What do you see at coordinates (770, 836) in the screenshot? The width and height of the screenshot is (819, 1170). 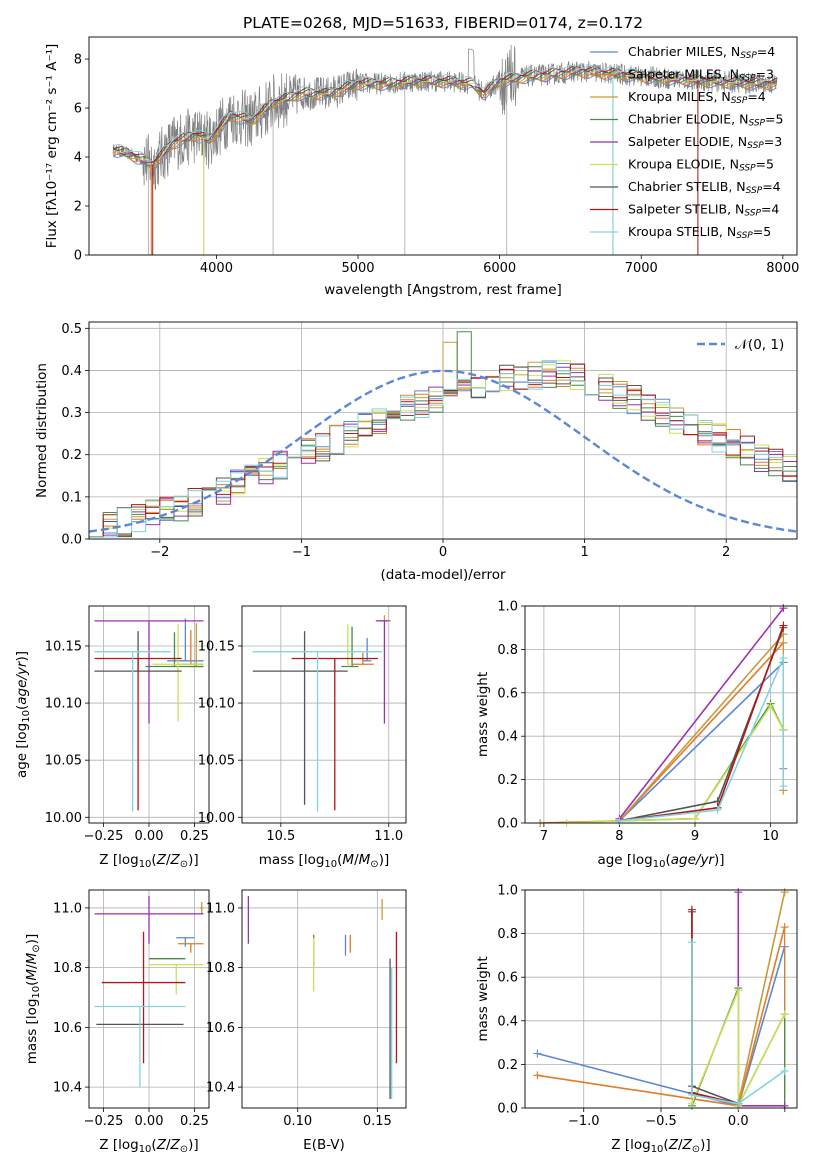 I see `x-tick-label: 10` at bounding box center [770, 836].